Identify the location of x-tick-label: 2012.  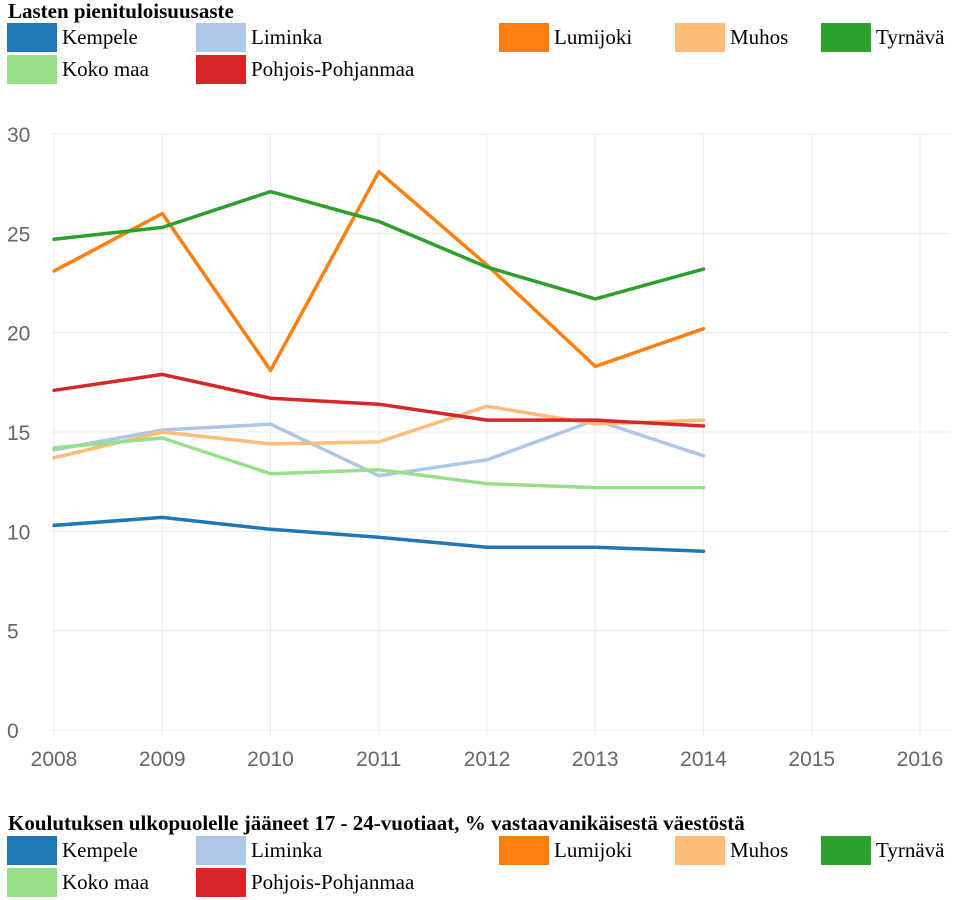
(487, 759).